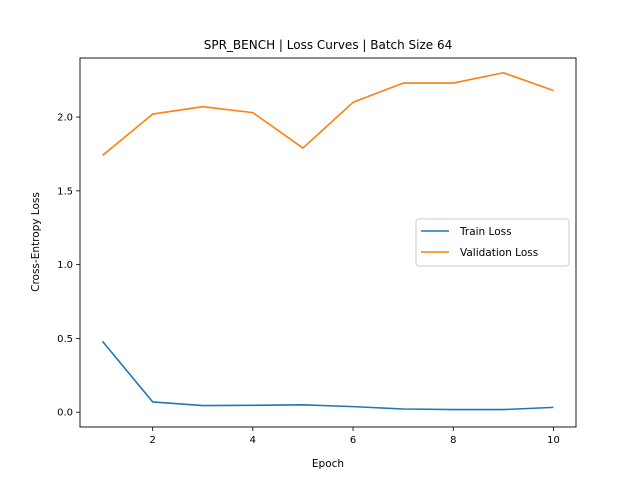 This screenshot has width=640, height=480. I want to click on chart-title: SPR_BENCH | Loss Curves | Batch Size 64, so click(328, 45).